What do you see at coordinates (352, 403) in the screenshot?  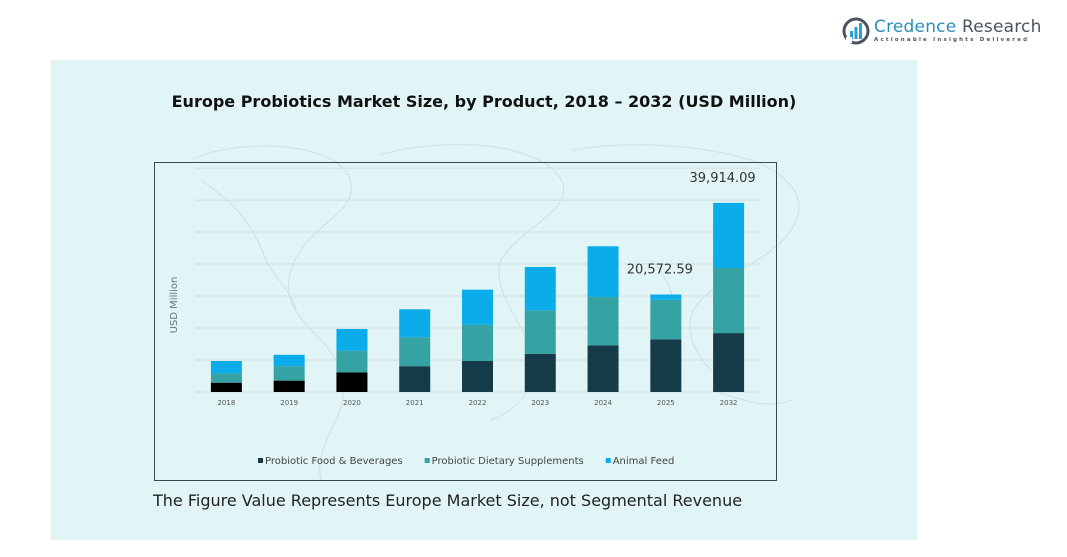 I see `x-tick-label: 2020` at bounding box center [352, 403].